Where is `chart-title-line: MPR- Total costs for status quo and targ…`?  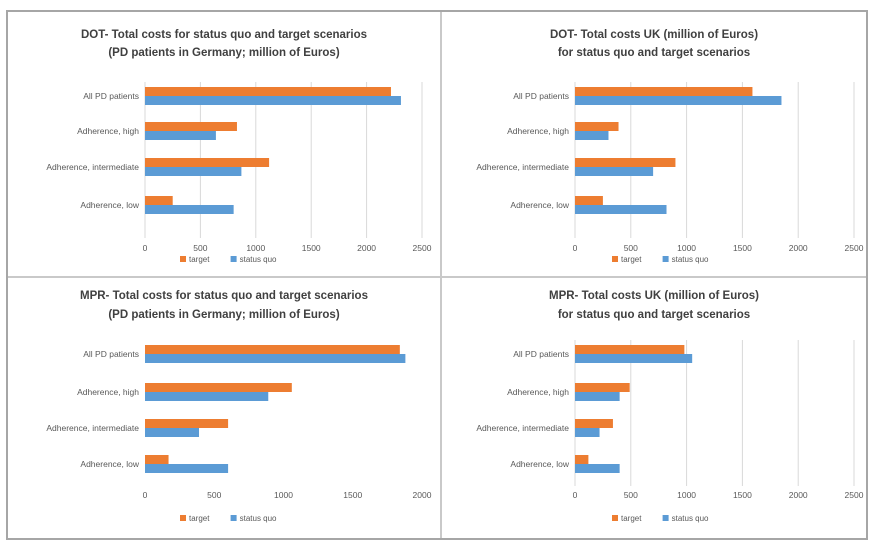 chart-title-line: MPR- Total costs for status quo and targ… is located at coordinates (224, 296).